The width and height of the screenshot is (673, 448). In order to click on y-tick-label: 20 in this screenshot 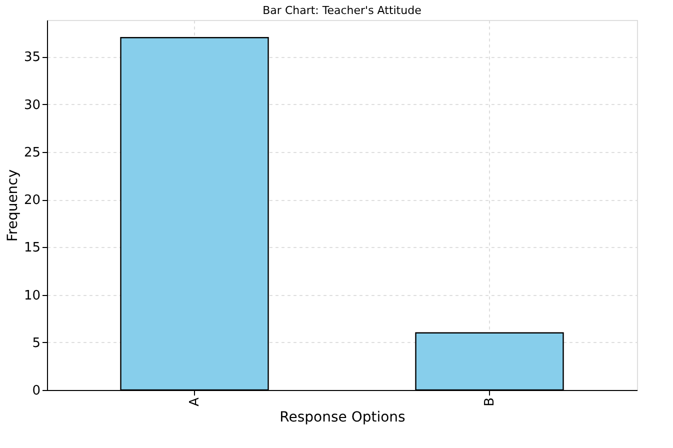, I will do `click(32, 200)`.